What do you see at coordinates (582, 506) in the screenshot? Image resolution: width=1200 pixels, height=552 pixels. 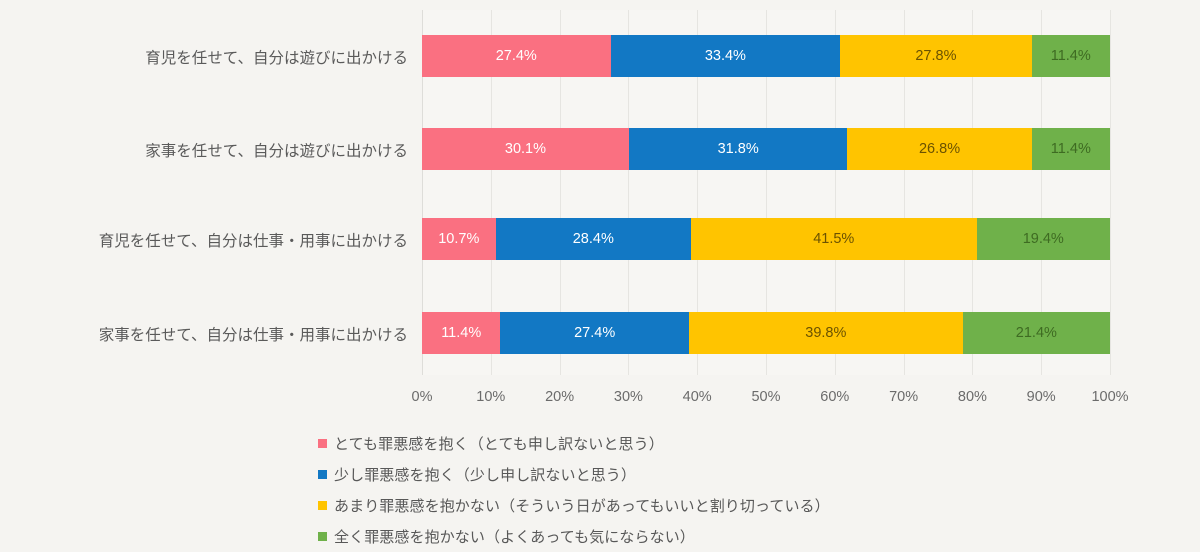 I see `legend-label: あまり罪悪感を抱かない（そういう日があってもいいと割り切っている）` at bounding box center [582, 506].